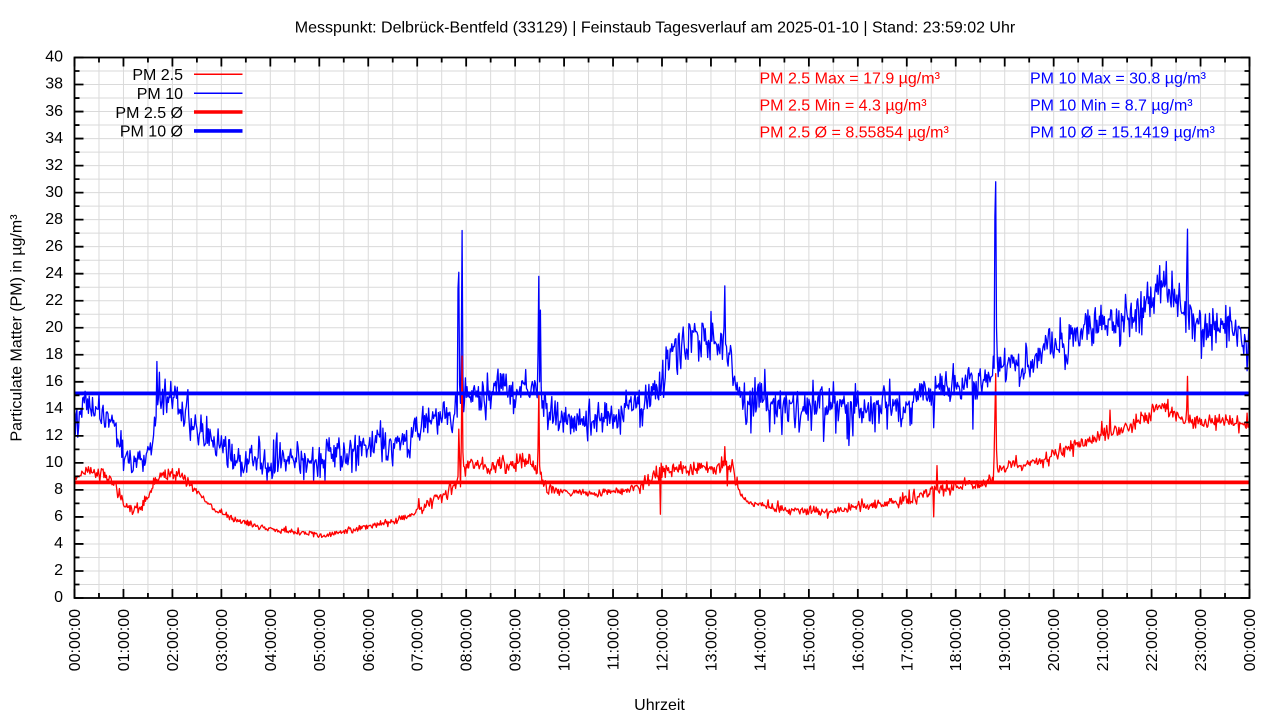 The image size is (1280, 720). Describe the element at coordinates (160, 94) in the screenshot. I see `svg-text: PM 10` at that location.